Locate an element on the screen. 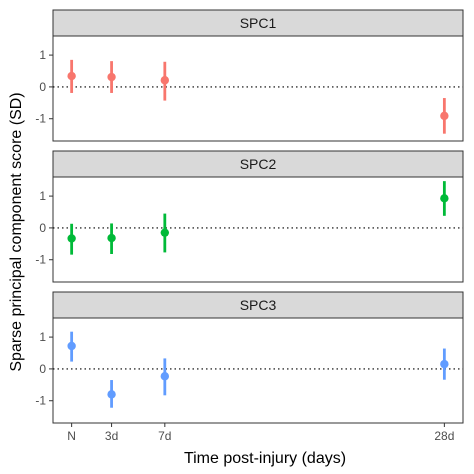  facet-strip-label: SPC2 is located at coordinates (258, 164).